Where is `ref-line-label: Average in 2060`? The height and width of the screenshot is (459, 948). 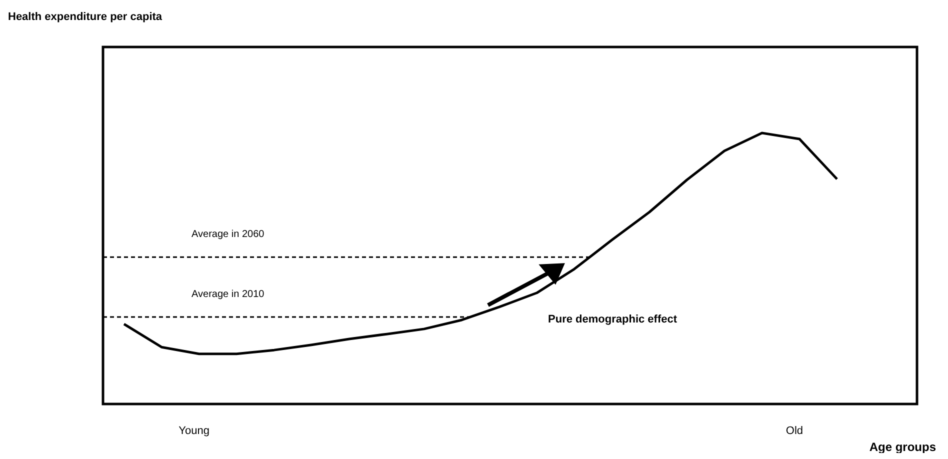
ref-line-label: Average in 2060 is located at coordinates (228, 234).